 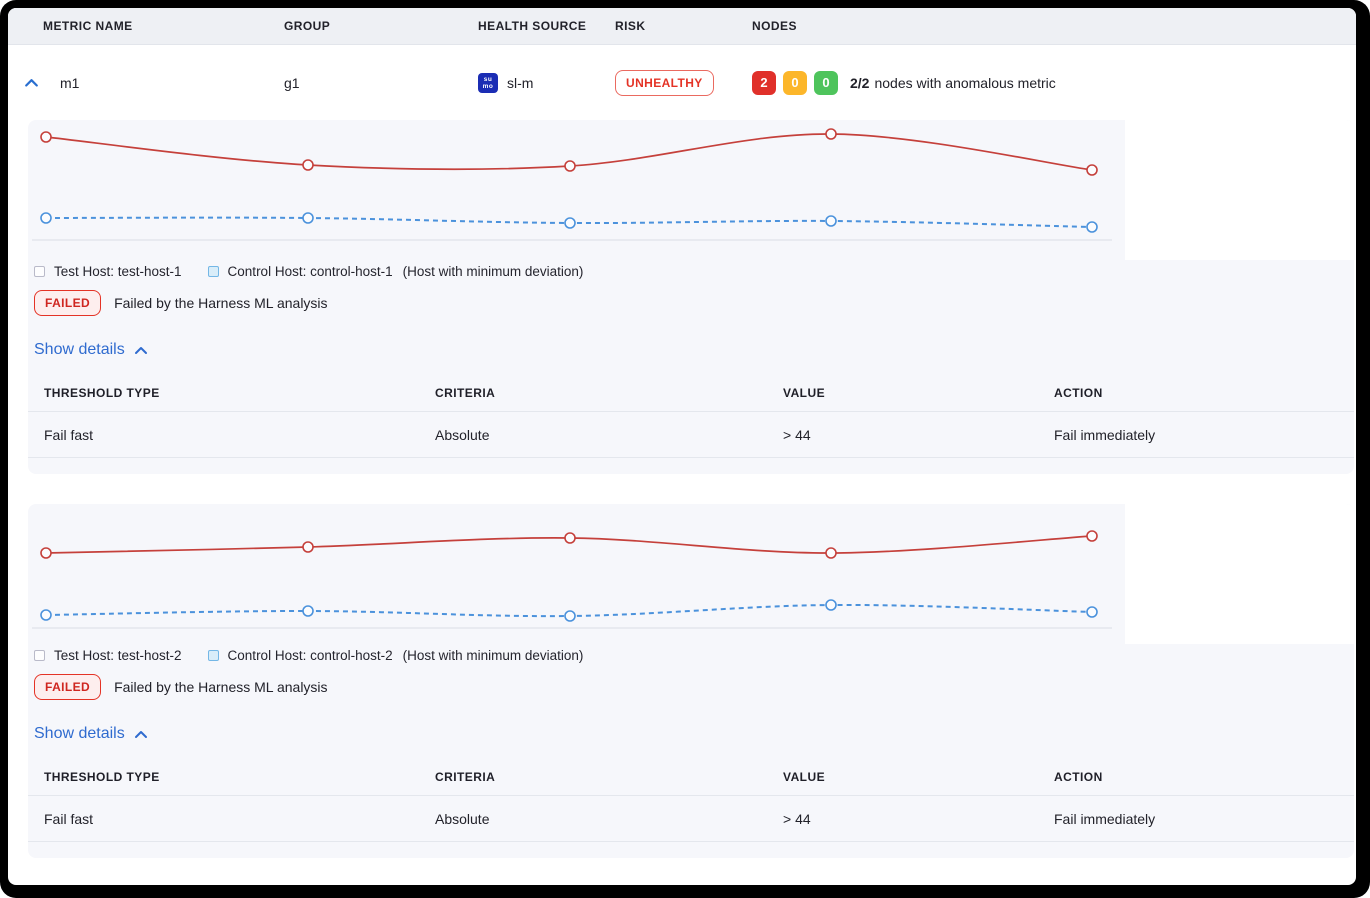 What do you see at coordinates (307, 26) in the screenshot?
I see `col-group: GROUP` at bounding box center [307, 26].